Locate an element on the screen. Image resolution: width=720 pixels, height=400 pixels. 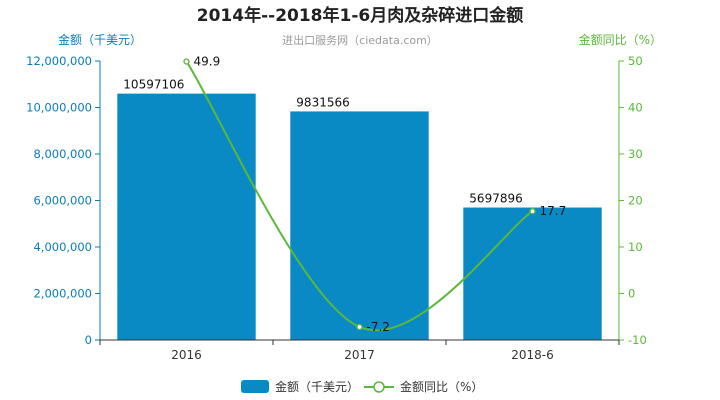
y-axis-title: 金额（千美元） is located at coordinates (100, 39).